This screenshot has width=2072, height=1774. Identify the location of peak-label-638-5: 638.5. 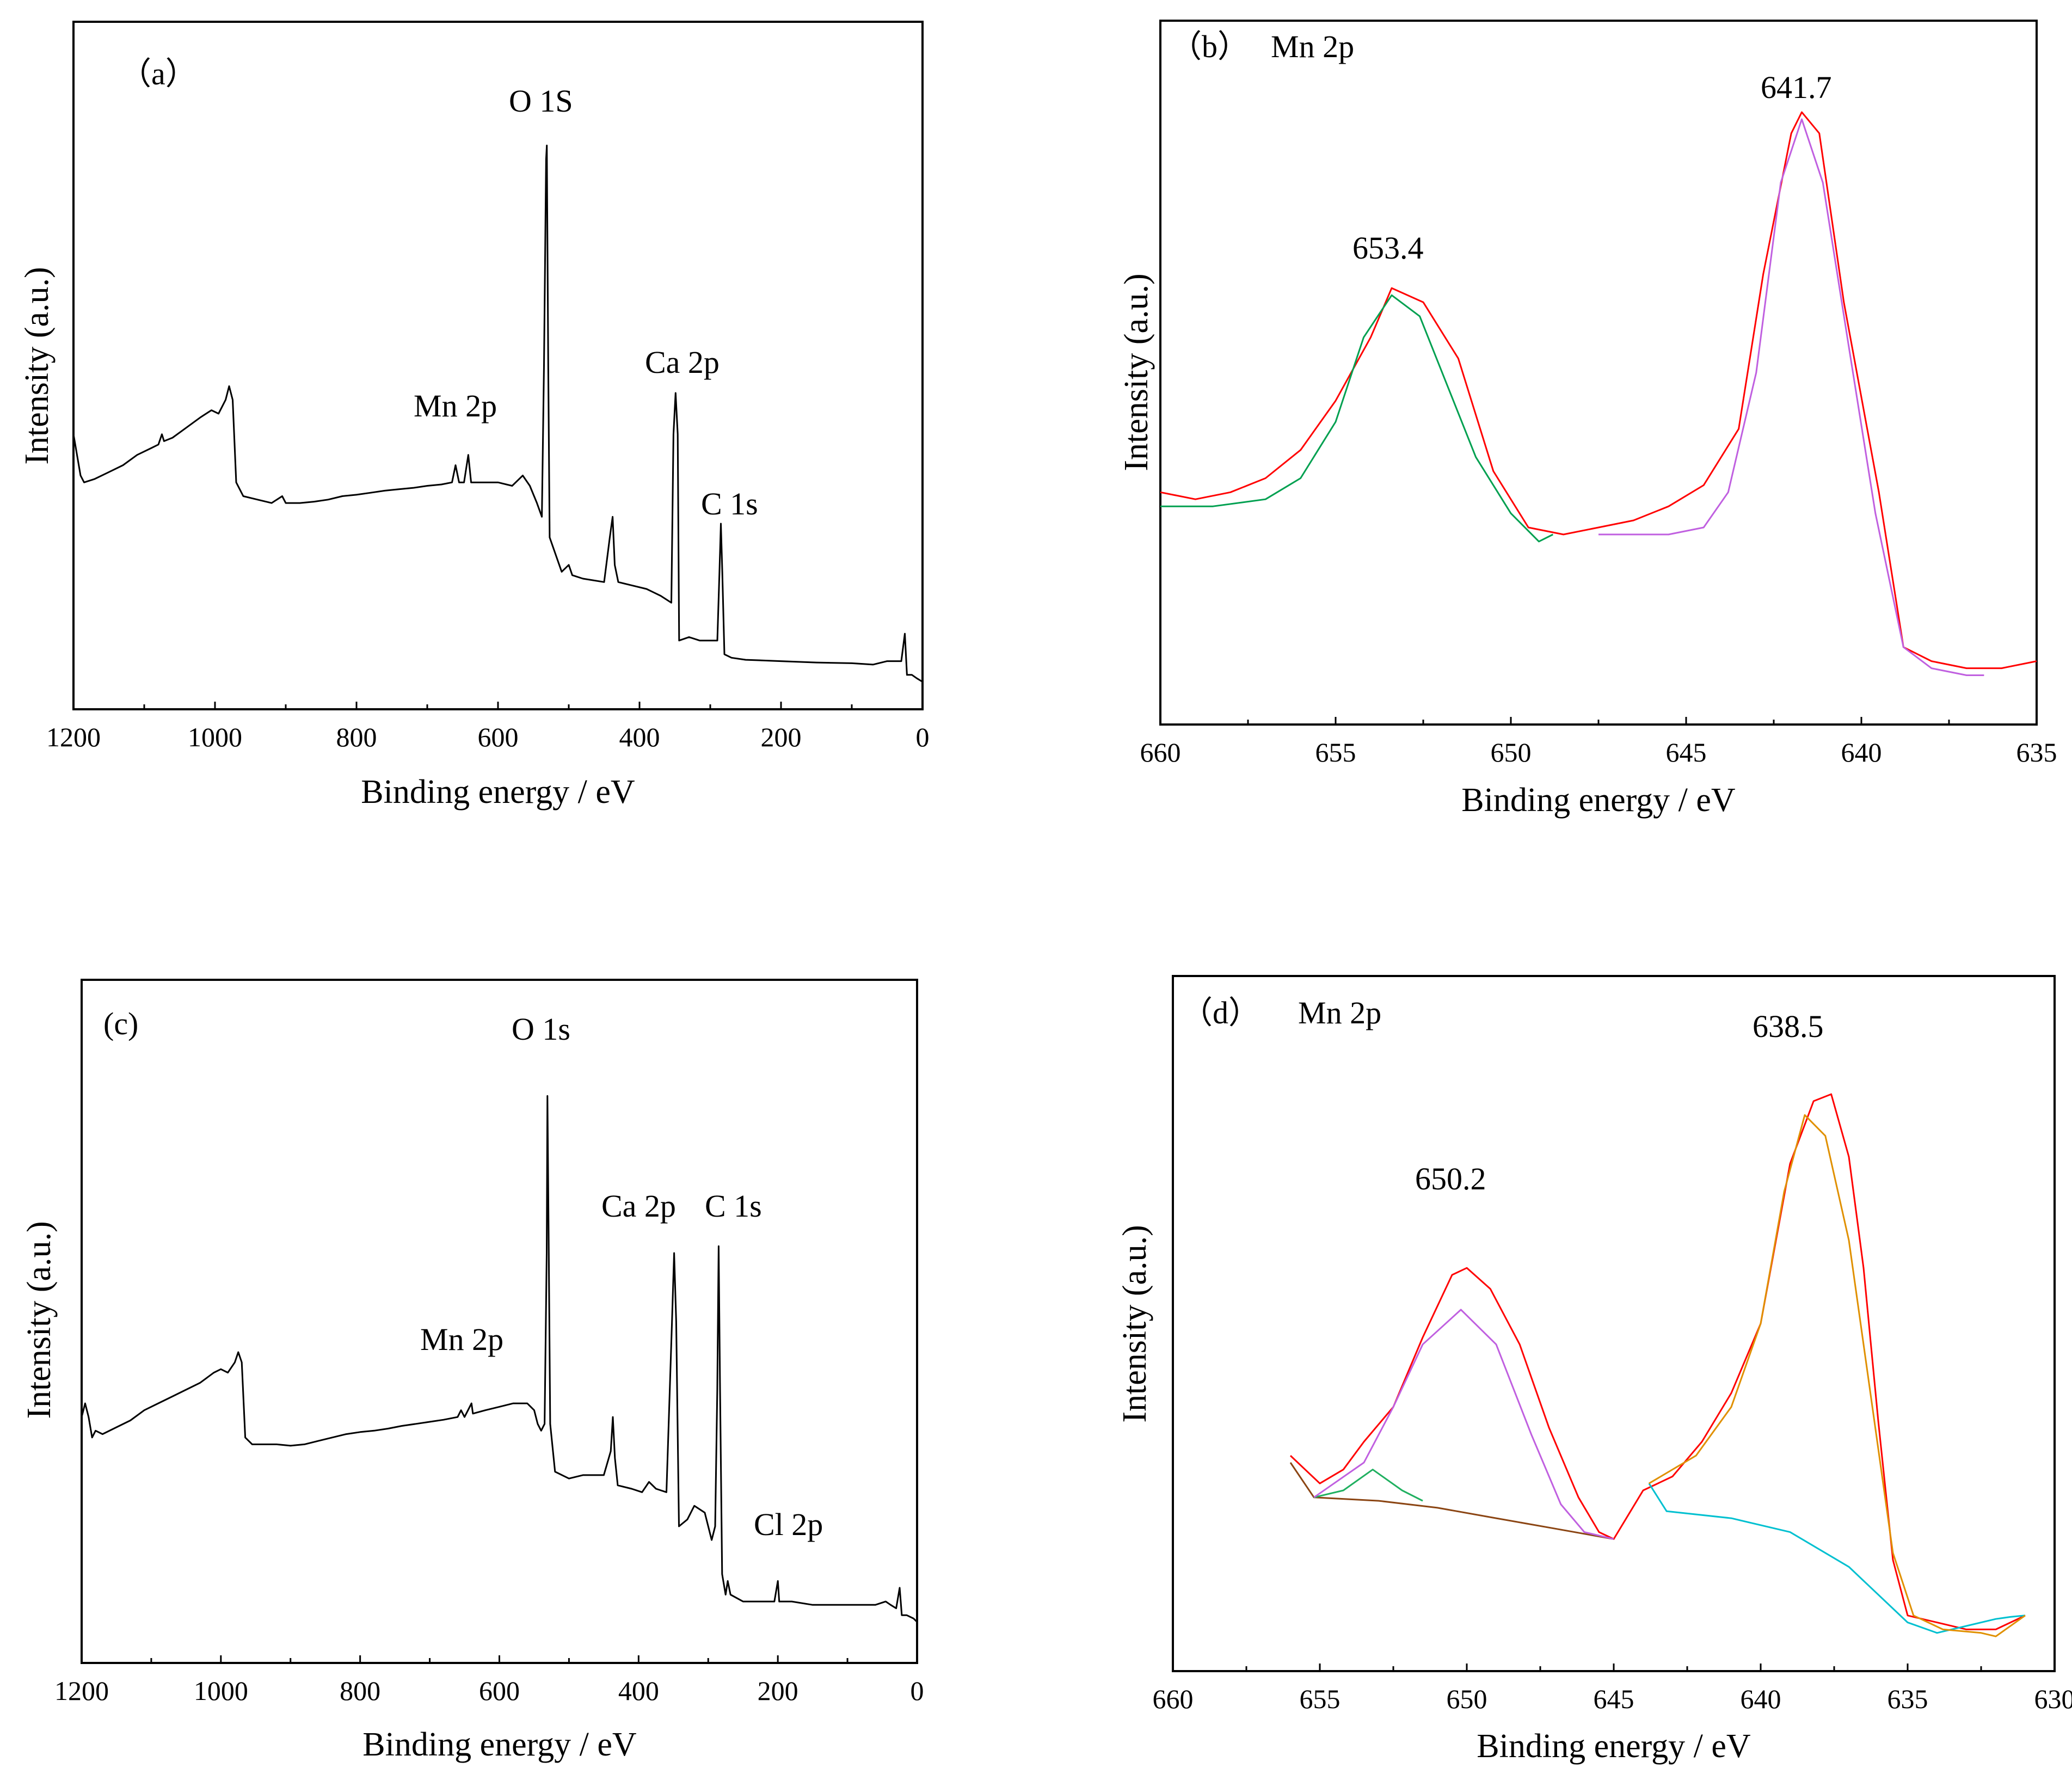
(1789, 1026).